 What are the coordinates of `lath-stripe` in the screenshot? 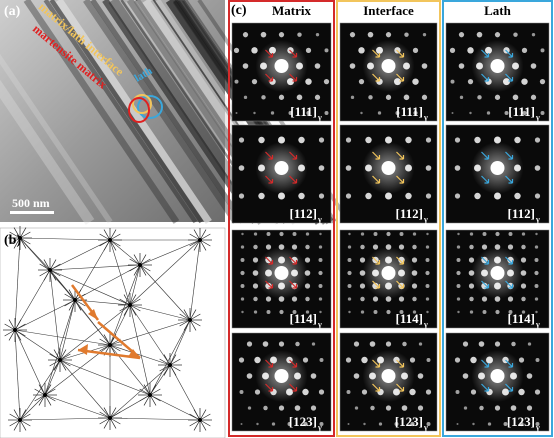 It's located at (101, 112).